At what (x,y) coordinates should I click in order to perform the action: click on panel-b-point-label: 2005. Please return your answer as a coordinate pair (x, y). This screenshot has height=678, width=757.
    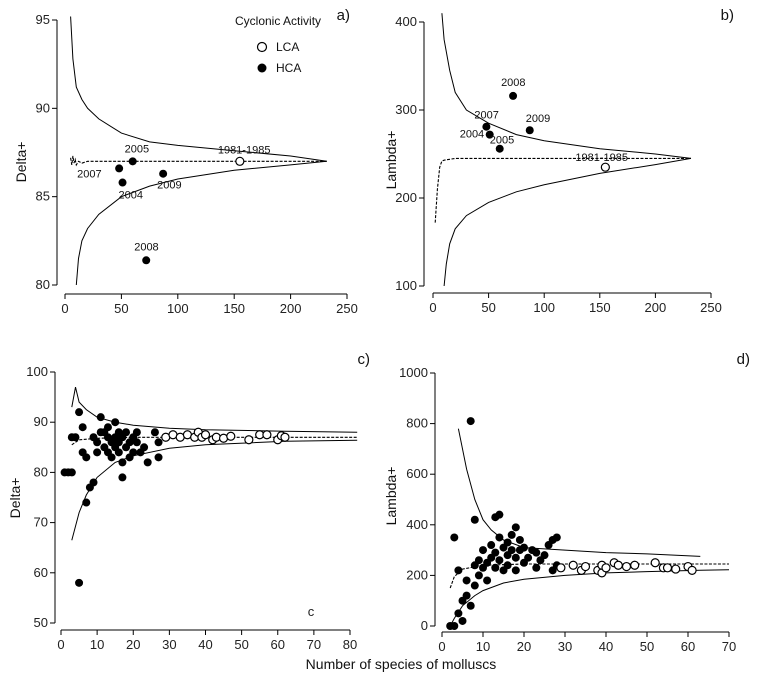
    Looking at the image, I should click on (502, 141).